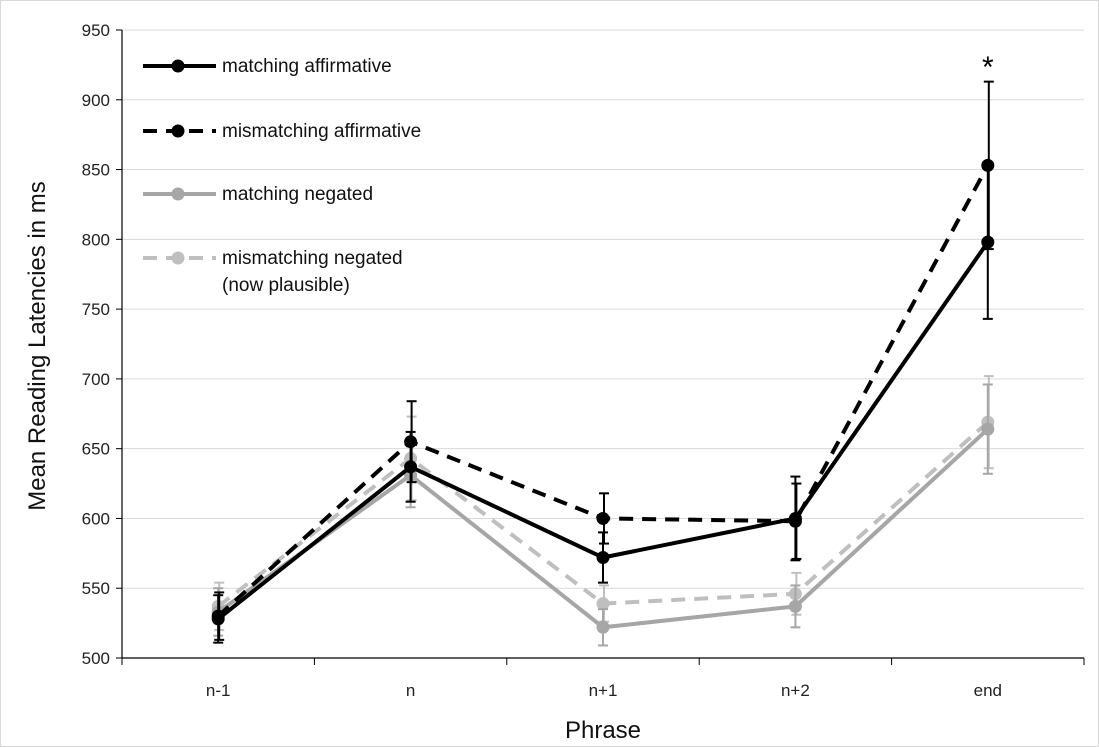  What do you see at coordinates (273, 272) in the screenshot?
I see `legend-item: mismatching negated (now plausible)` at bounding box center [273, 272].